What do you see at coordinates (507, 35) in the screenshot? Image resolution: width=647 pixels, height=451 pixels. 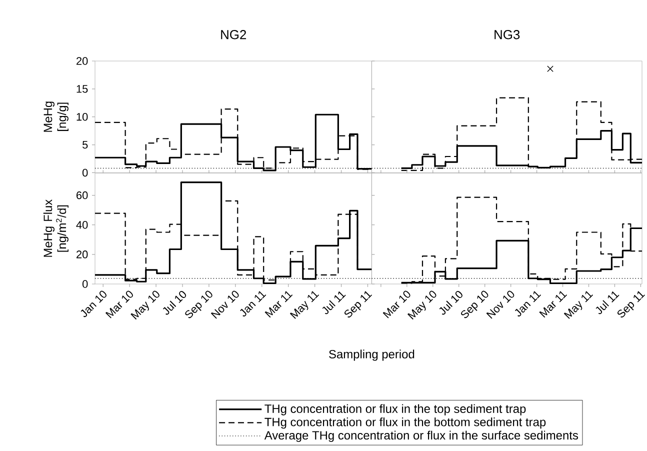 I see `chart-title: NG3` at bounding box center [507, 35].